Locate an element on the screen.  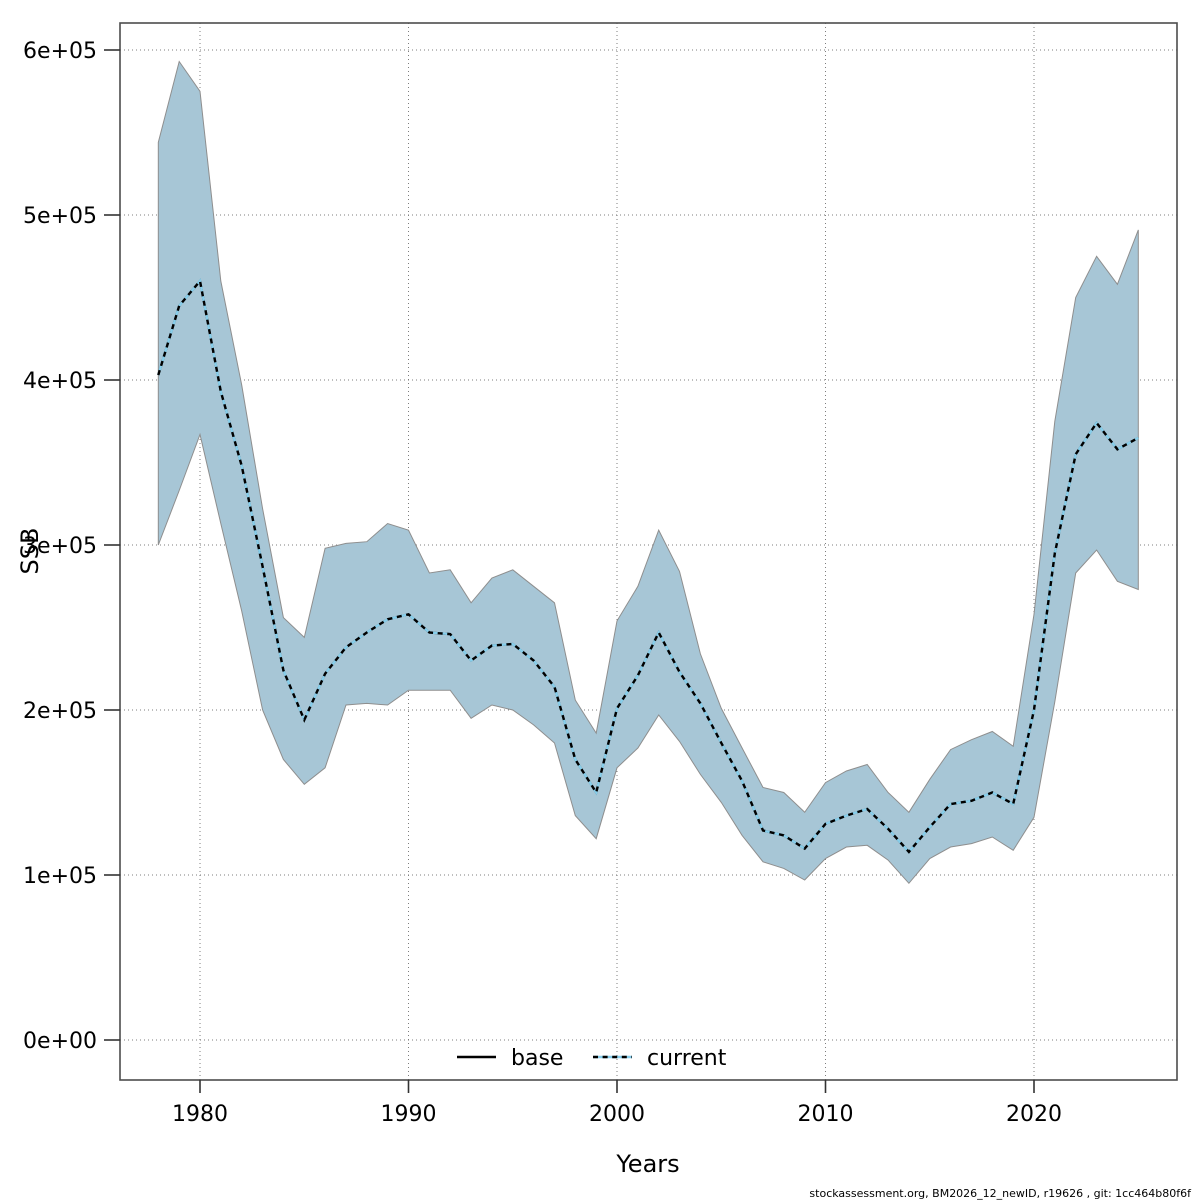
x-tick-label: 2020 is located at coordinates (1034, 1114).